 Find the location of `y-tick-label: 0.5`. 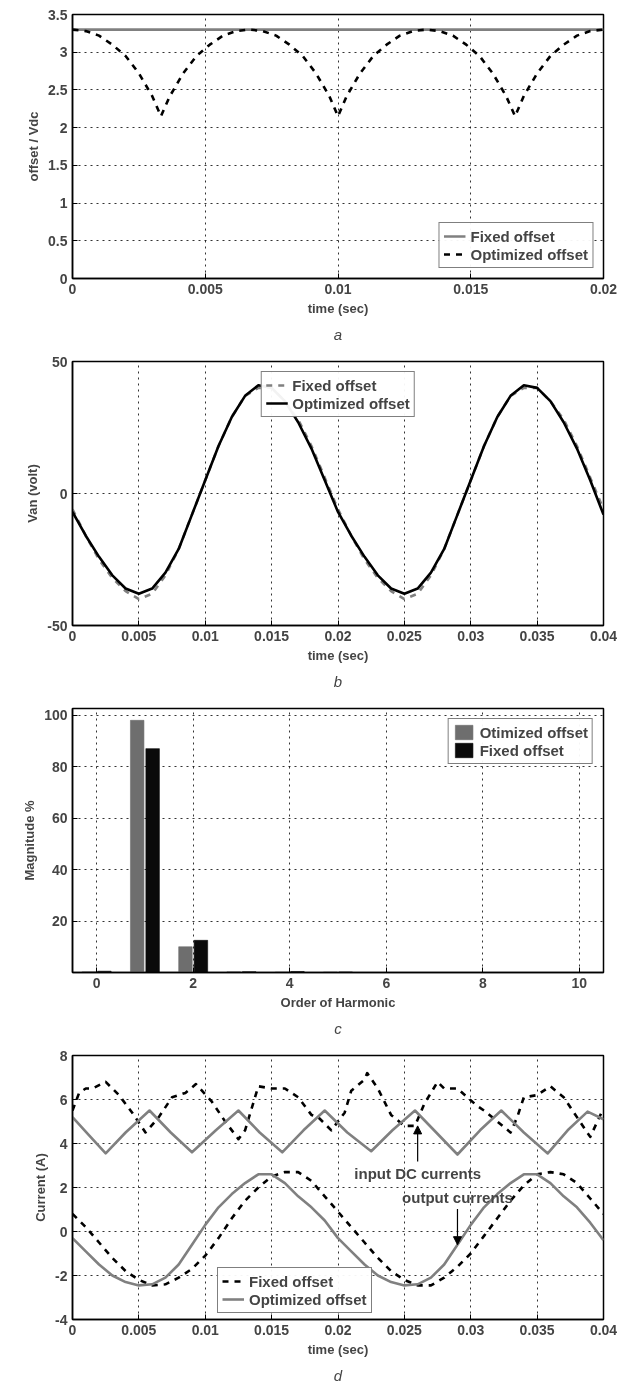

y-tick-label: 0.5 is located at coordinates (58, 240).